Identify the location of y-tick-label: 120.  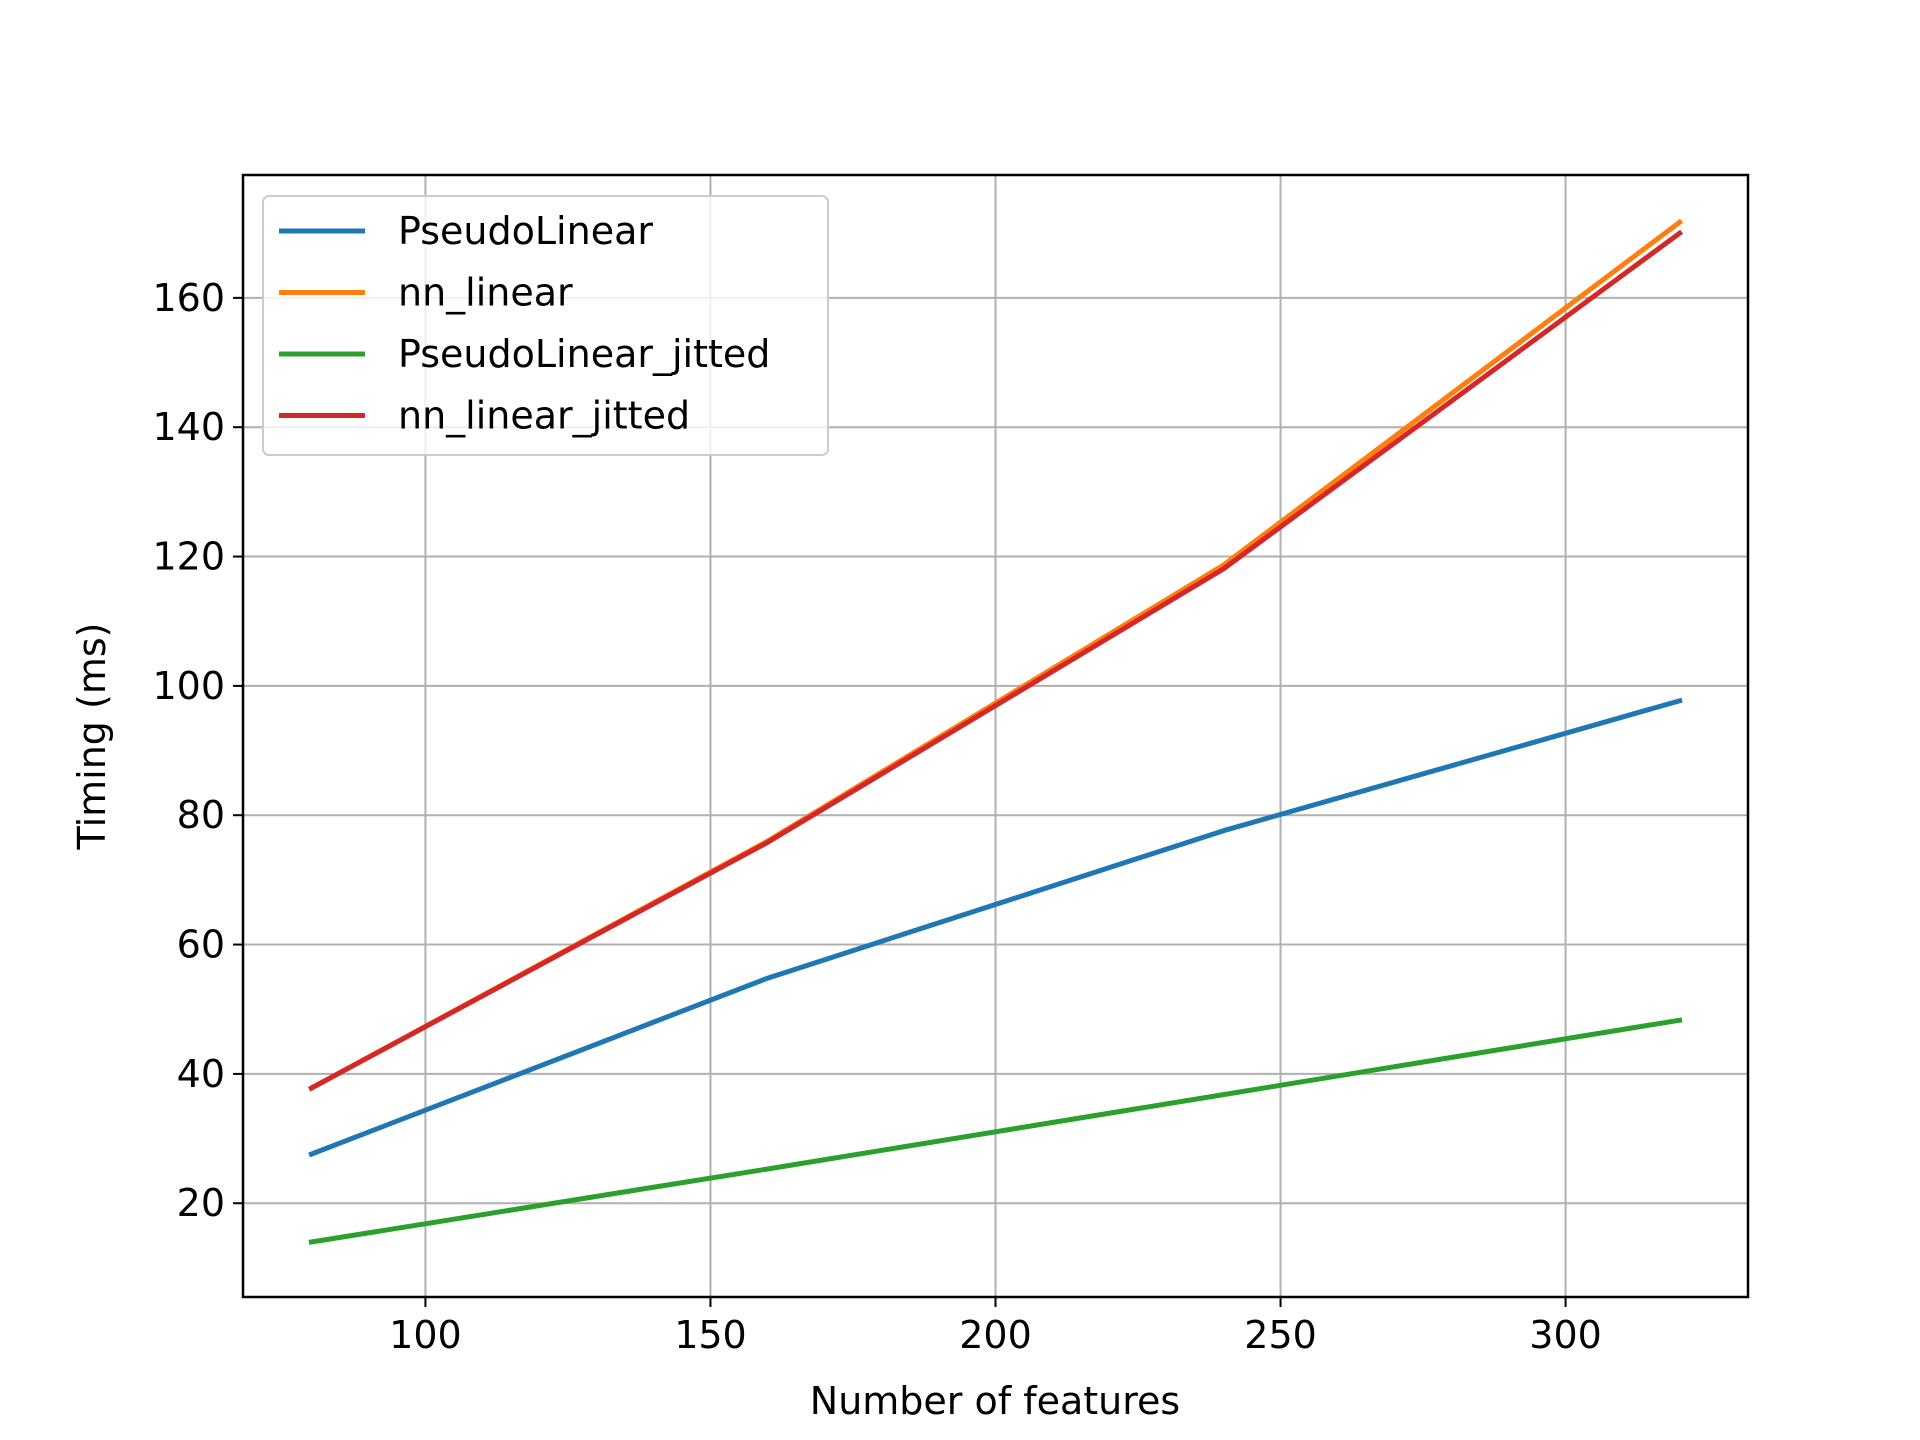
(188, 557).